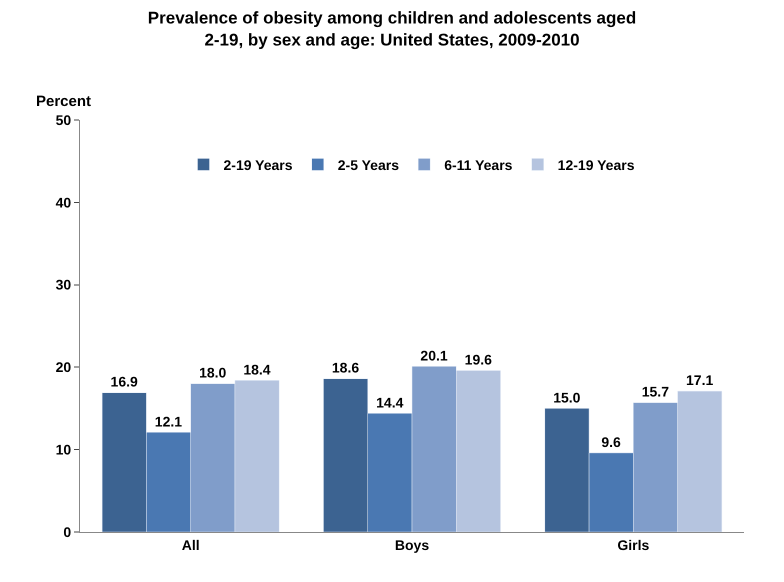  Describe the element at coordinates (390, 402) in the screenshot. I see `text: 14.4` at that location.